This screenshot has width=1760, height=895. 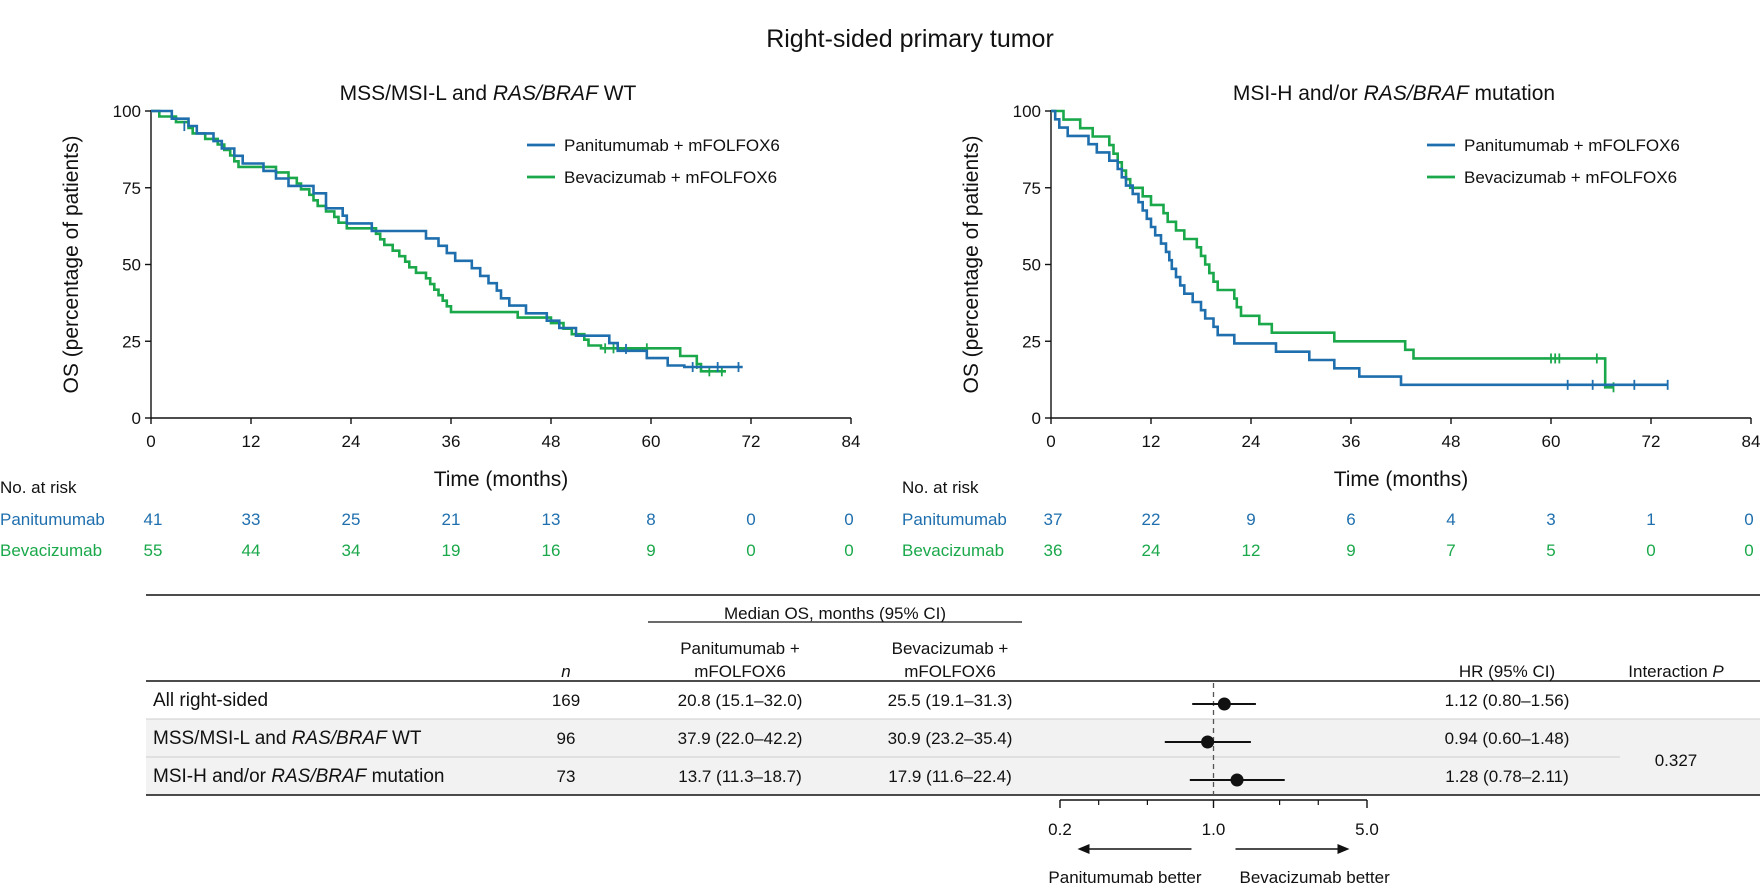 What do you see at coordinates (950, 738) in the screenshot?
I see `table-cell-bev-median: 30.9 (23.2–35.4)` at bounding box center [950, 738].